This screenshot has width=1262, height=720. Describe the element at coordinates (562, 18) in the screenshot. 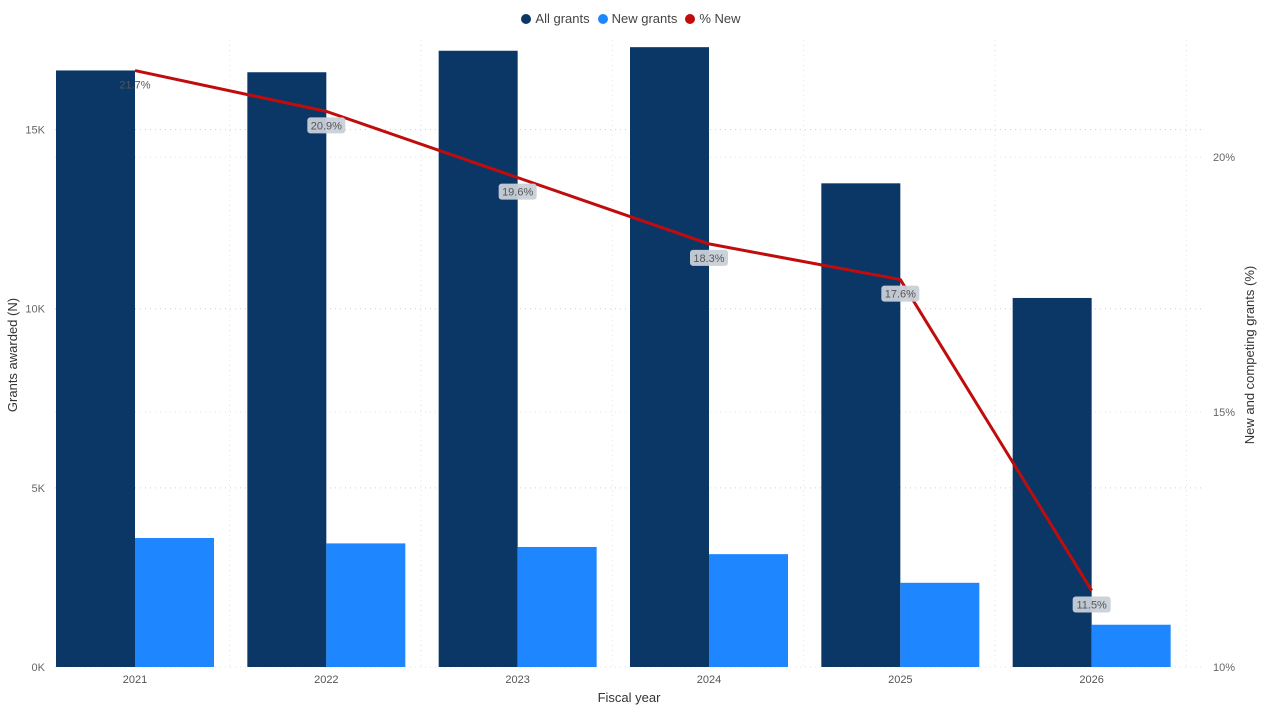

I see `legend-label-all-grants: All grants` at that location.